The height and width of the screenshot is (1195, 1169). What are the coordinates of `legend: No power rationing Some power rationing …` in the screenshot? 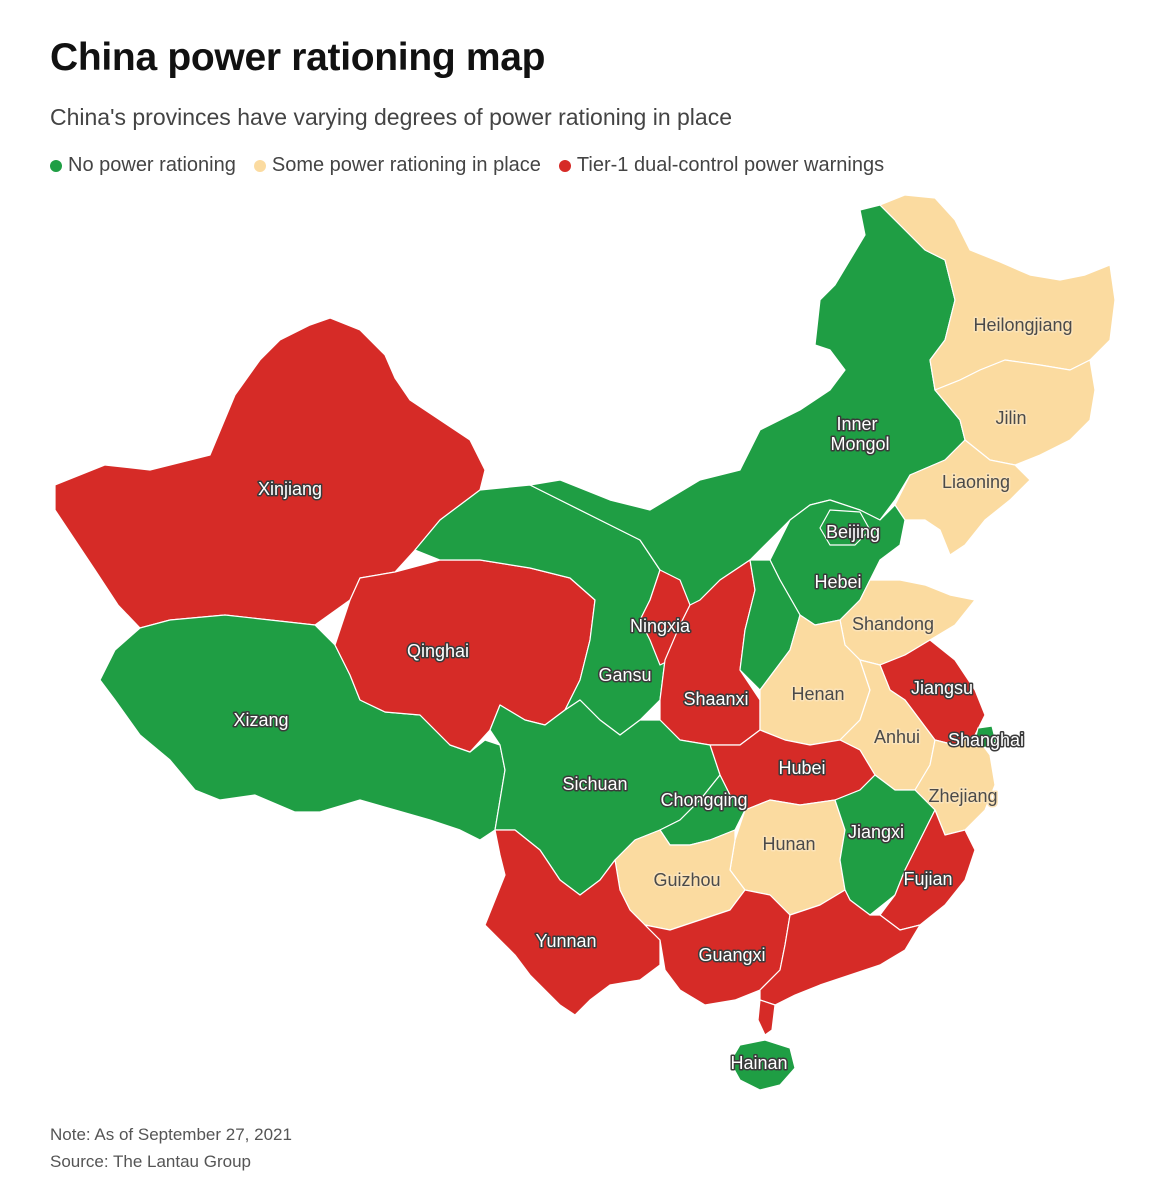 It's located at (476, 165).